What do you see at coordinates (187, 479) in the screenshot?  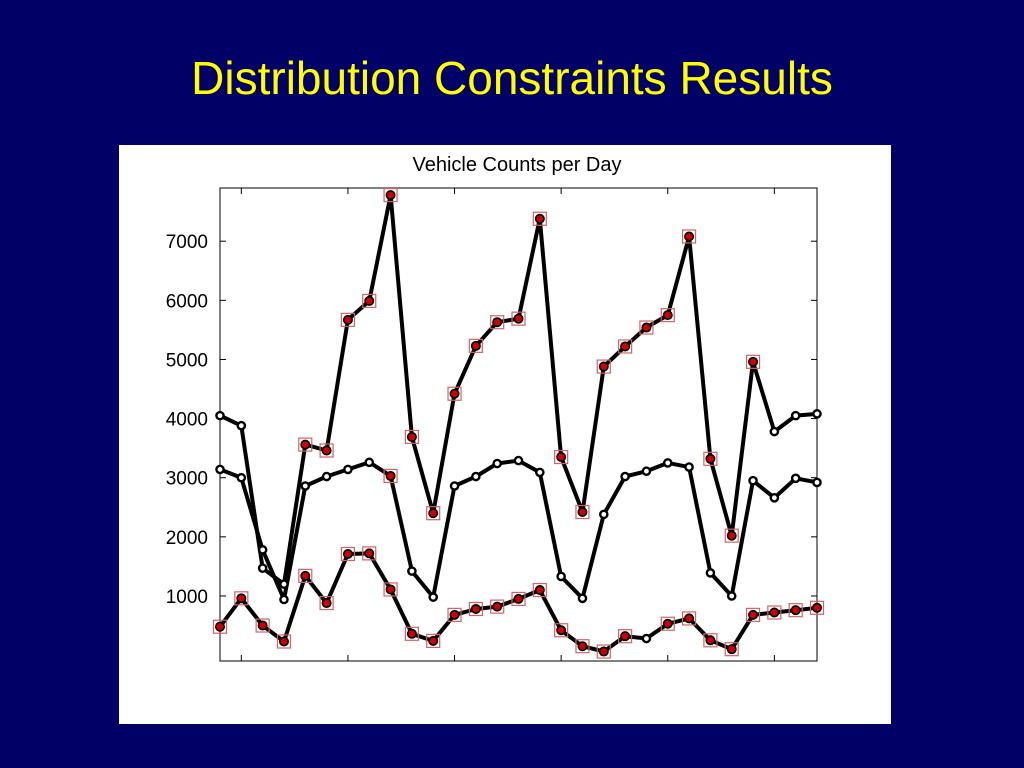 I see `y-tick-label: 3000` at bounding box center [187, 479].